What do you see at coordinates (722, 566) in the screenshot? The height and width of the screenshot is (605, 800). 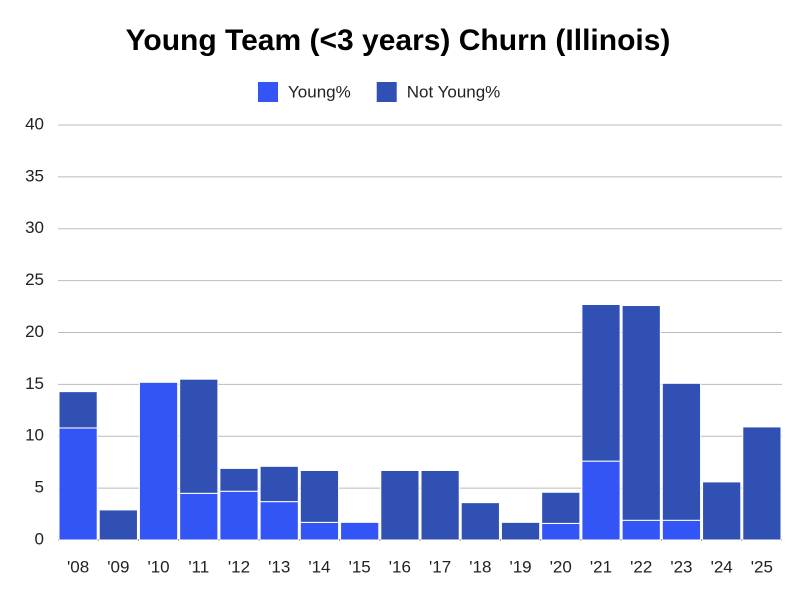 I see `x-tick-label: '24` at bounding box center [722, 566].